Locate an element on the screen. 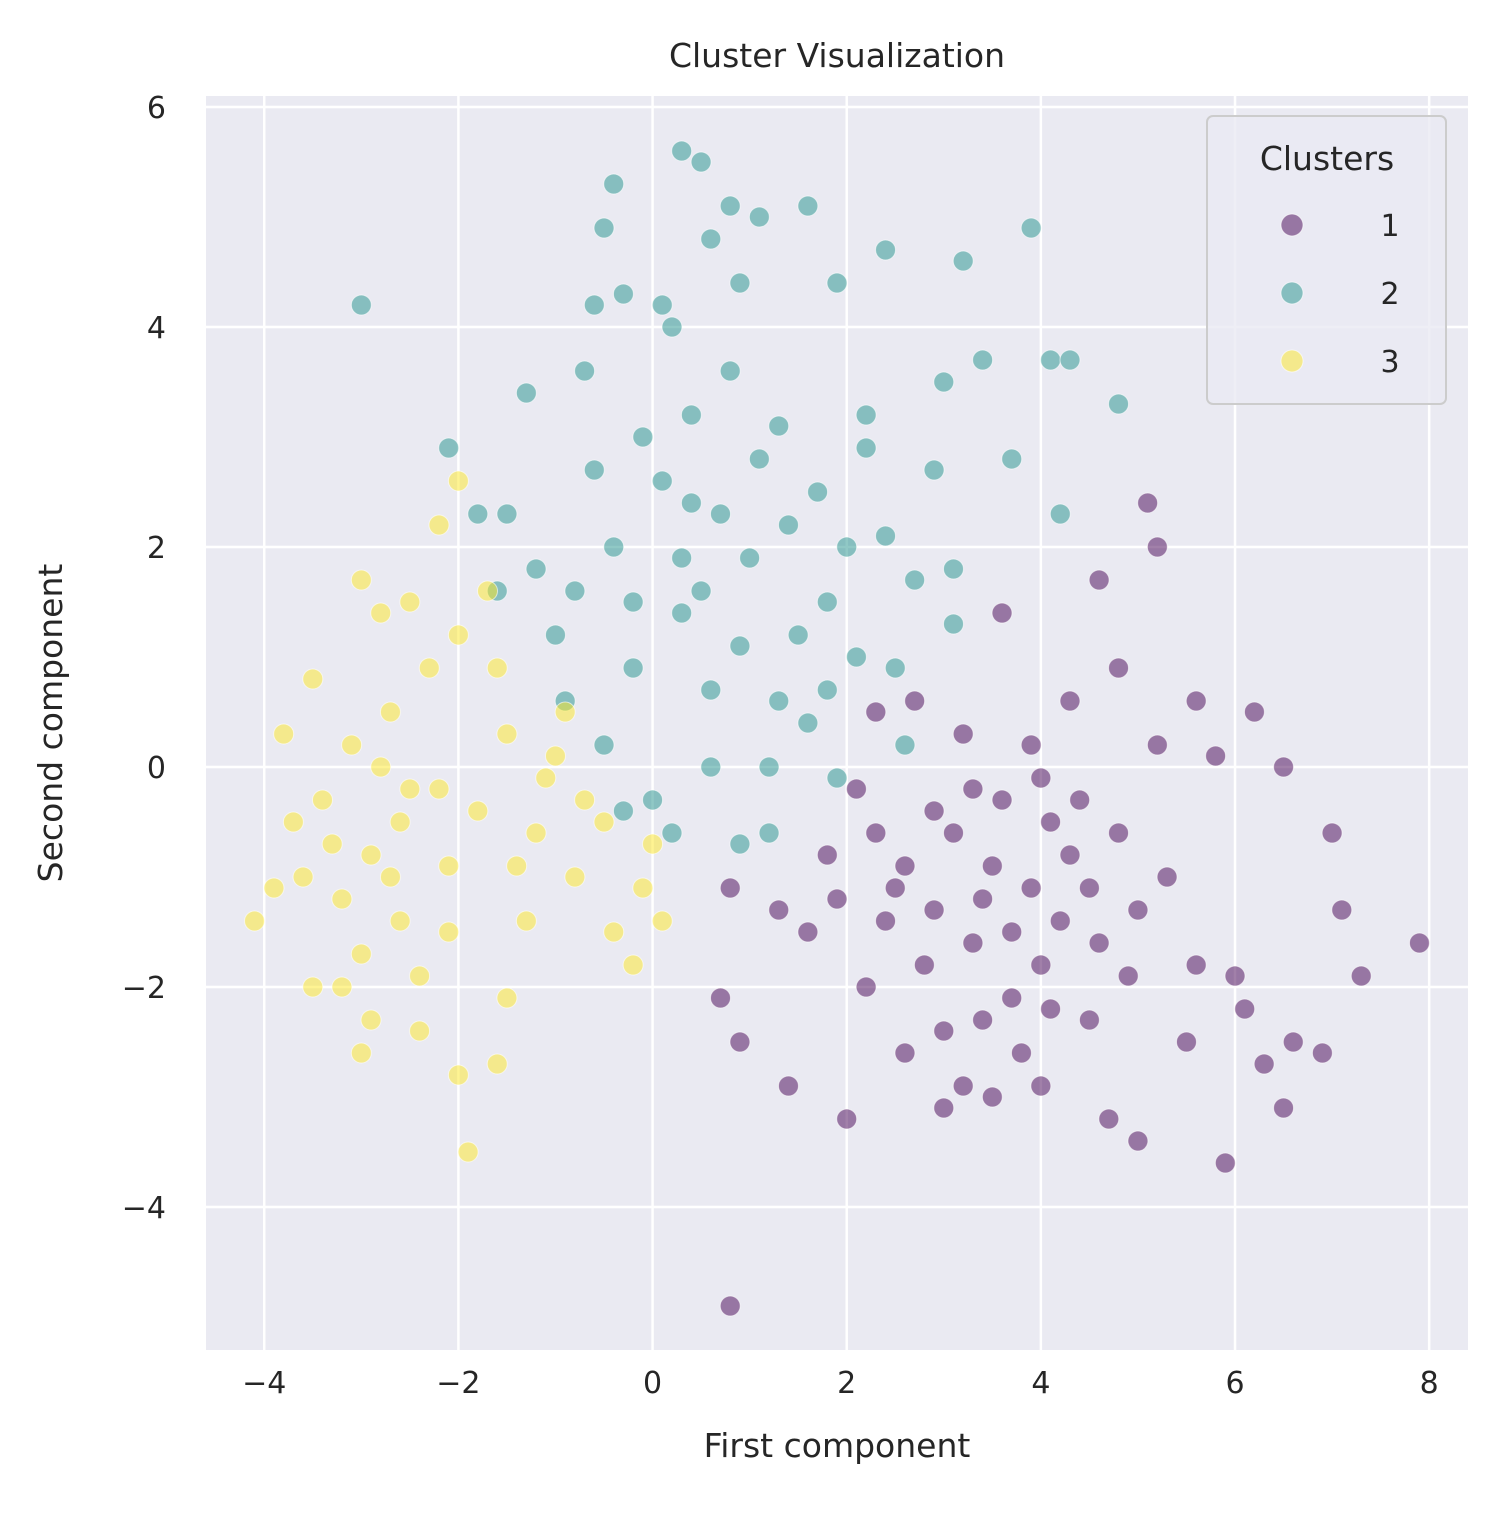 The height and width of the screenshot is (1532, 1500). legend-box is located at coordinates (1326, 260).